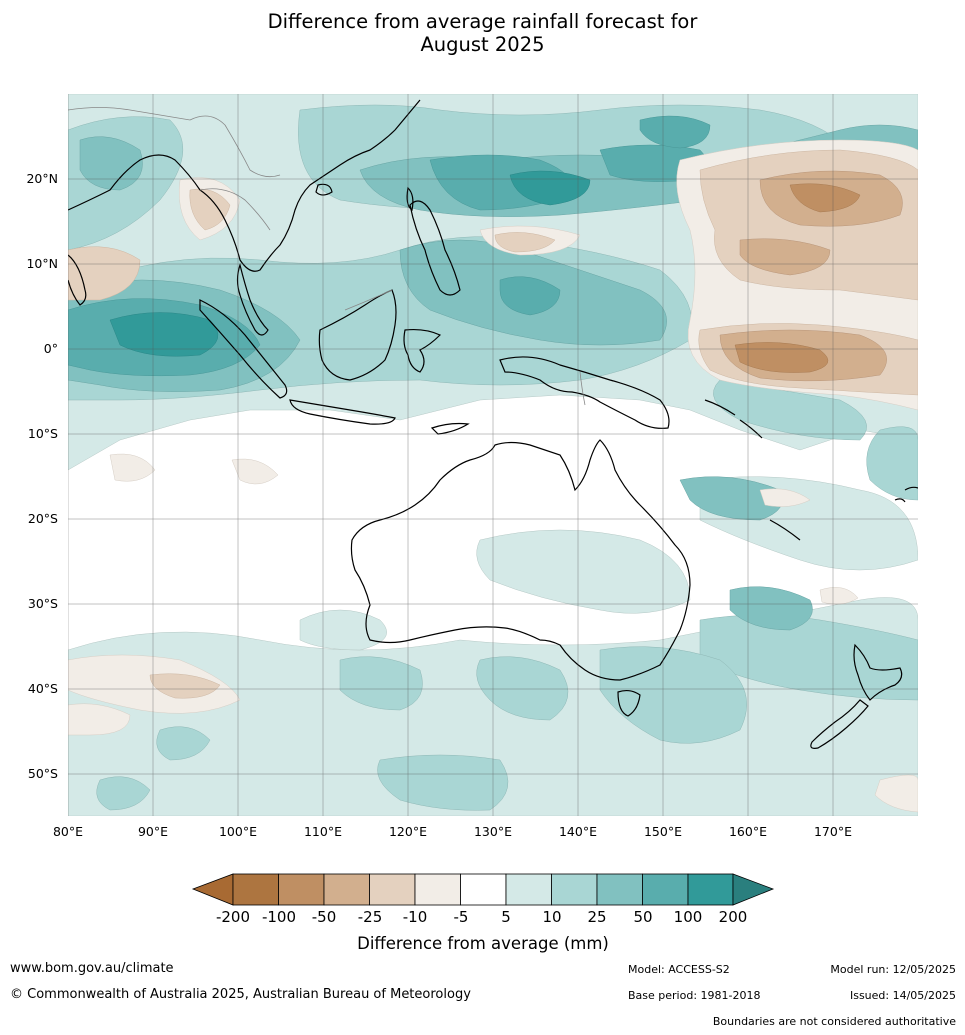 The width and height of the screenshot is (965, 1035). What do you see at coordinates (243, 349) in the screenshot?
I see `sumatra-coast` at bounding box center [243, 349].